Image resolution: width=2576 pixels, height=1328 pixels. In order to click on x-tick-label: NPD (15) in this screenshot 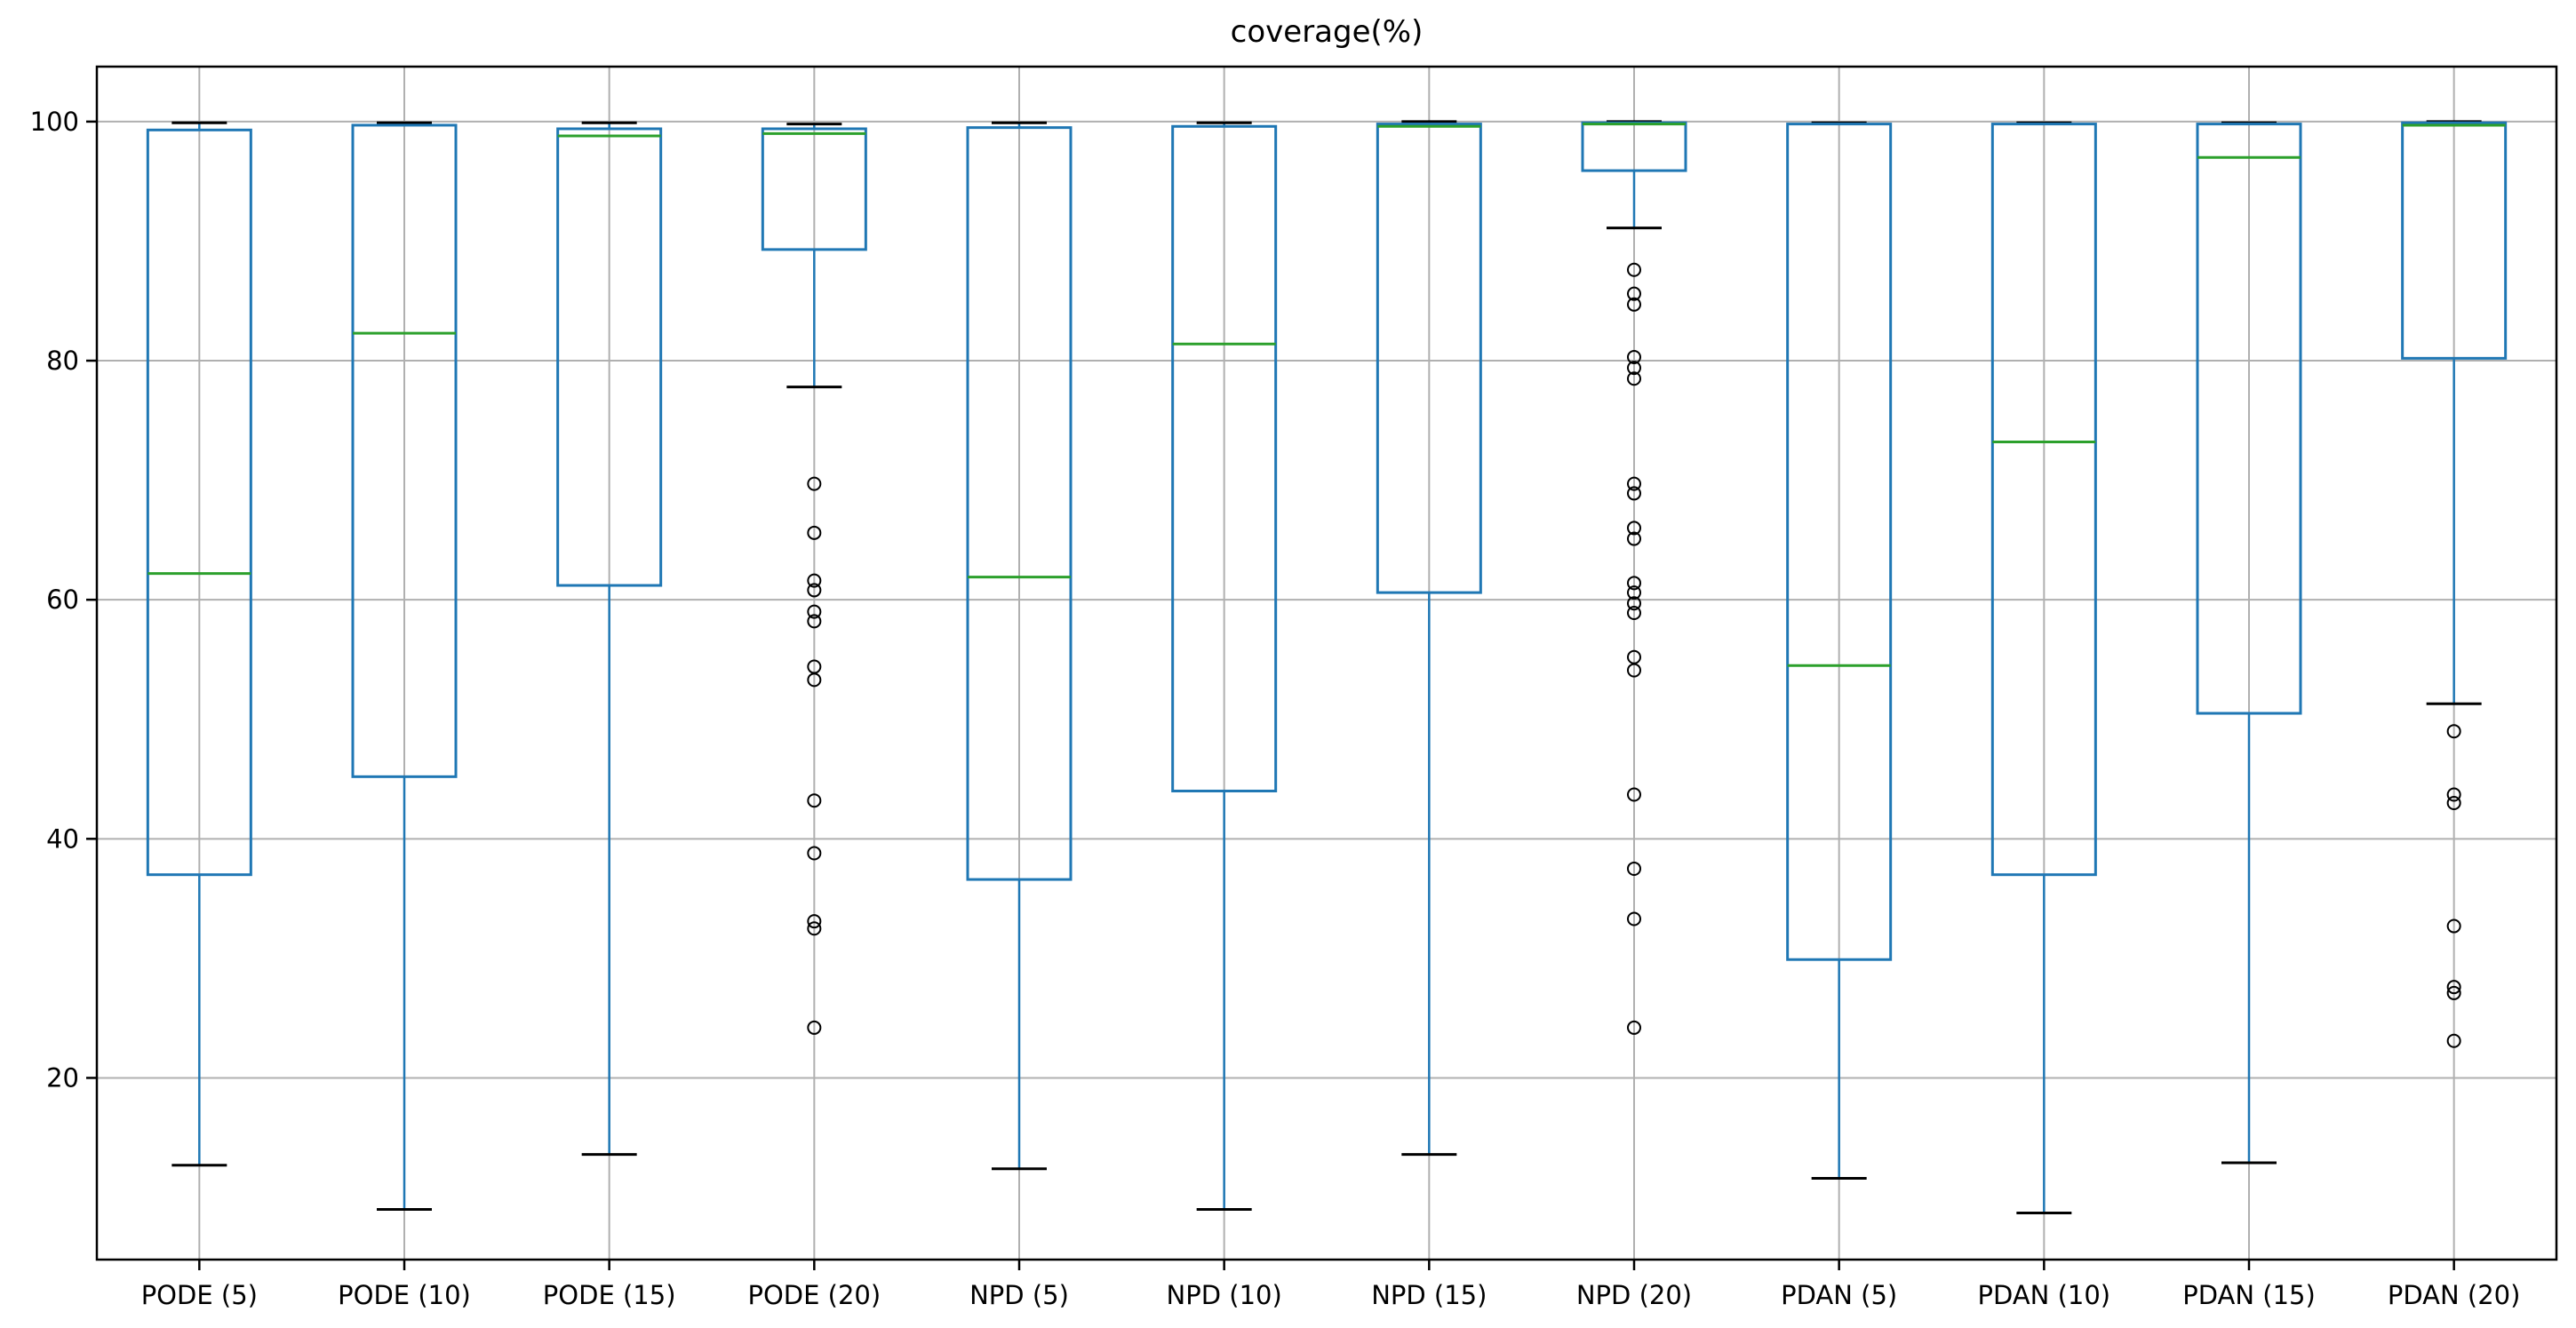, I will do `click(1429, 1295)`.